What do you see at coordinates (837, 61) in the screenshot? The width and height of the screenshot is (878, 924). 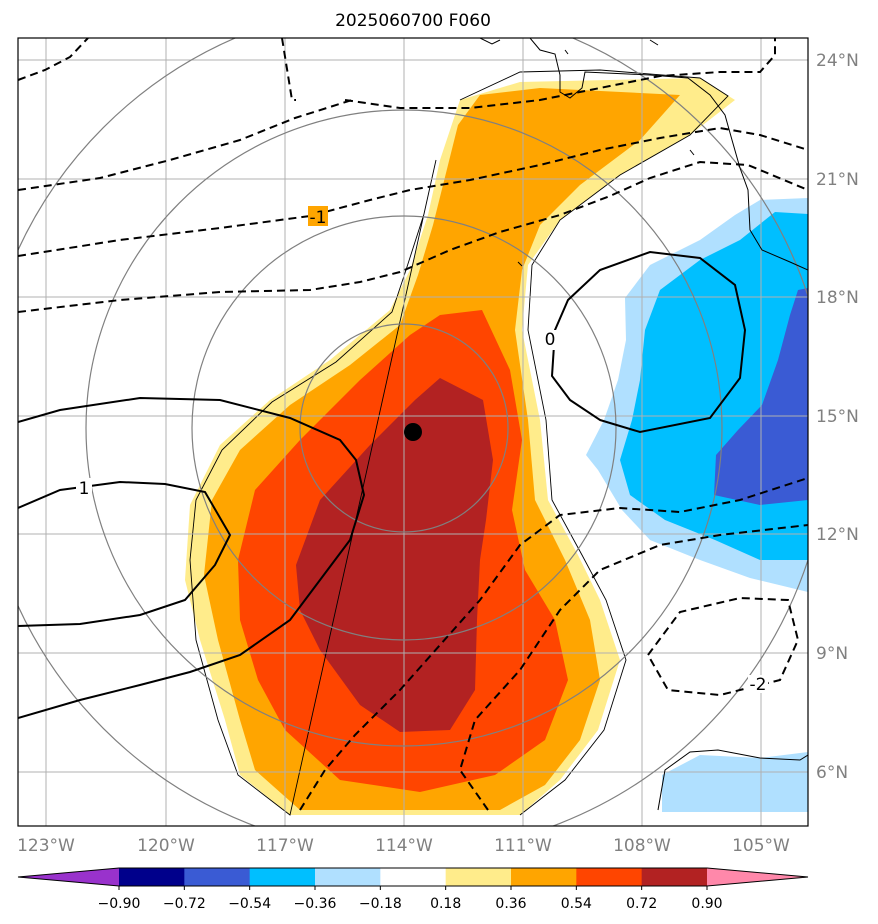 I see `lat-label-24n: 24°N` at bounding box center [837, 61].